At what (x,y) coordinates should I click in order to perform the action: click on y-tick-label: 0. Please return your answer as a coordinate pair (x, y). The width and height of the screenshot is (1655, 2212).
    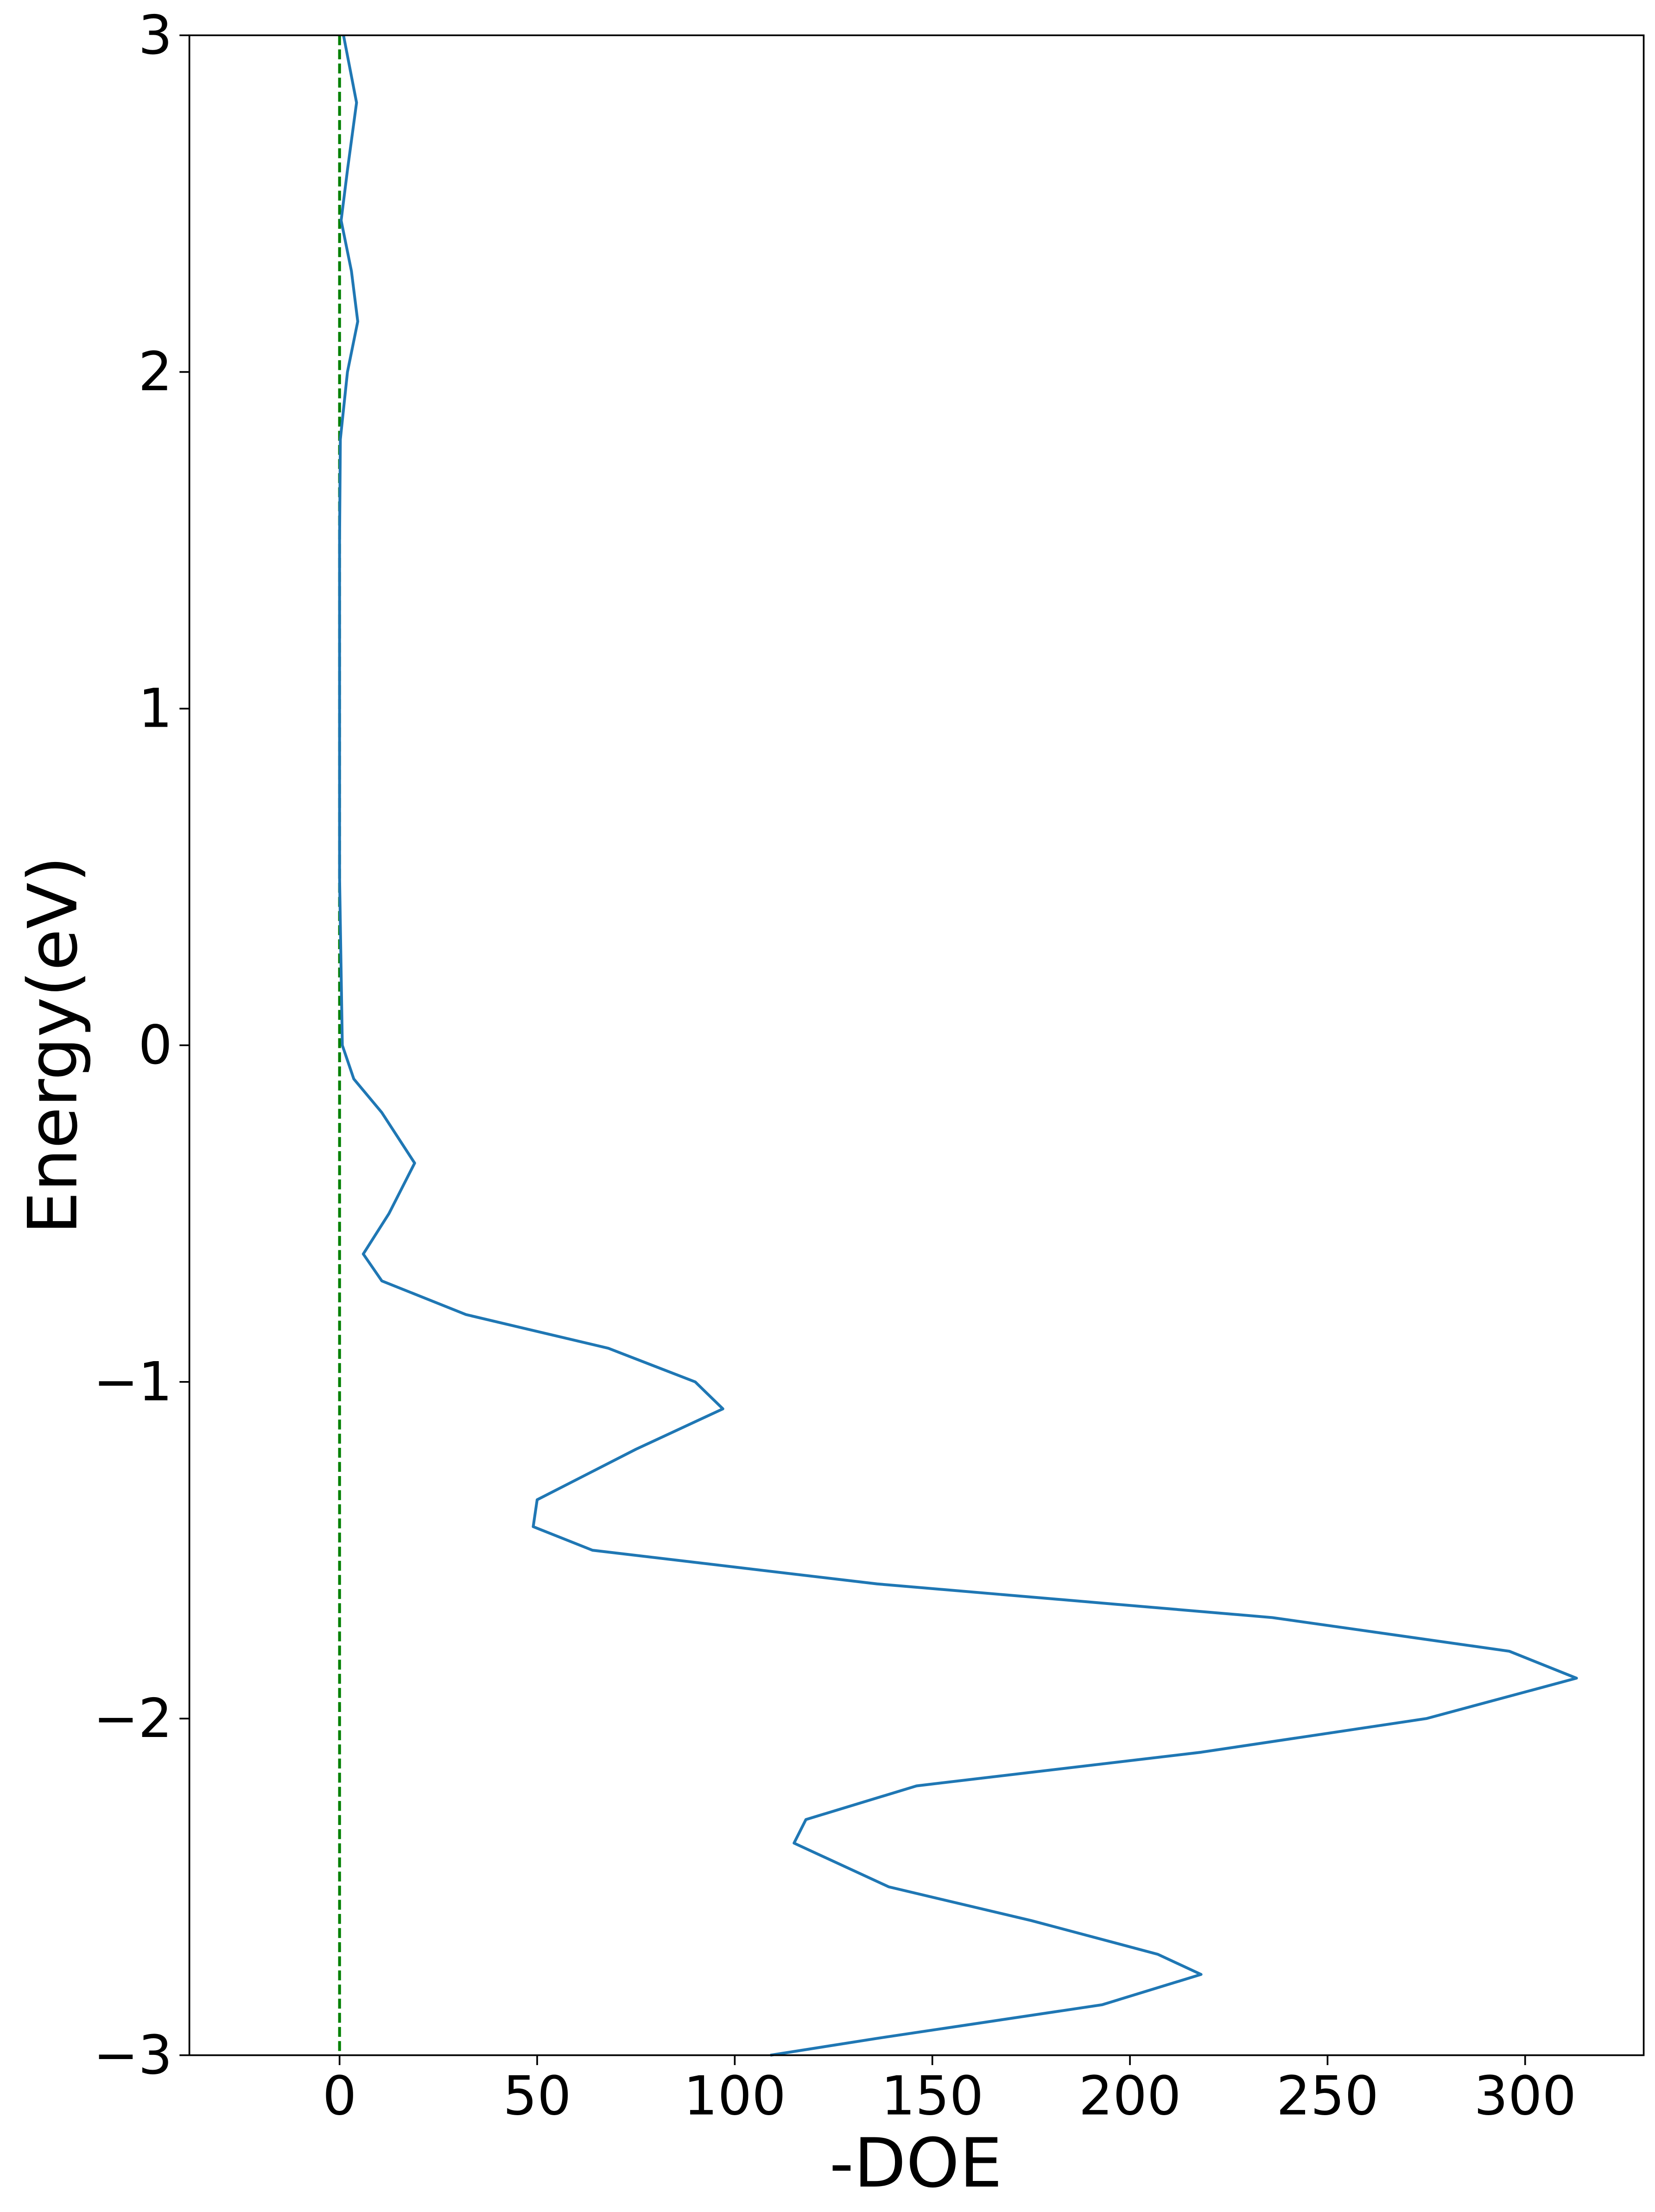
    Looking at the image, I should click on (155, 1045).